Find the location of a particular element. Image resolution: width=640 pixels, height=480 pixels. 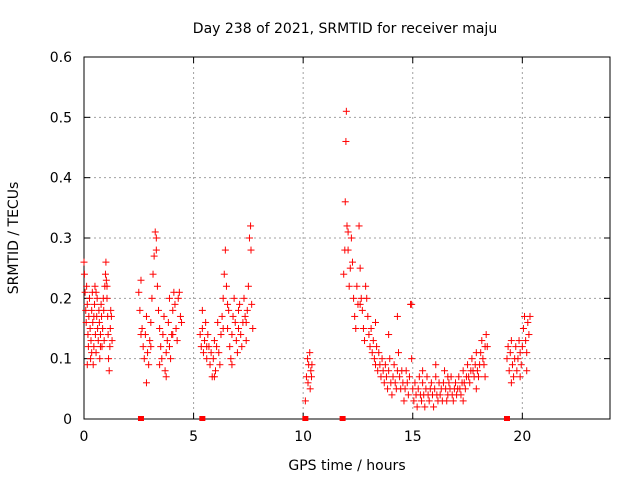

x-tick-label: 0 is located at coordinates (84, 437).